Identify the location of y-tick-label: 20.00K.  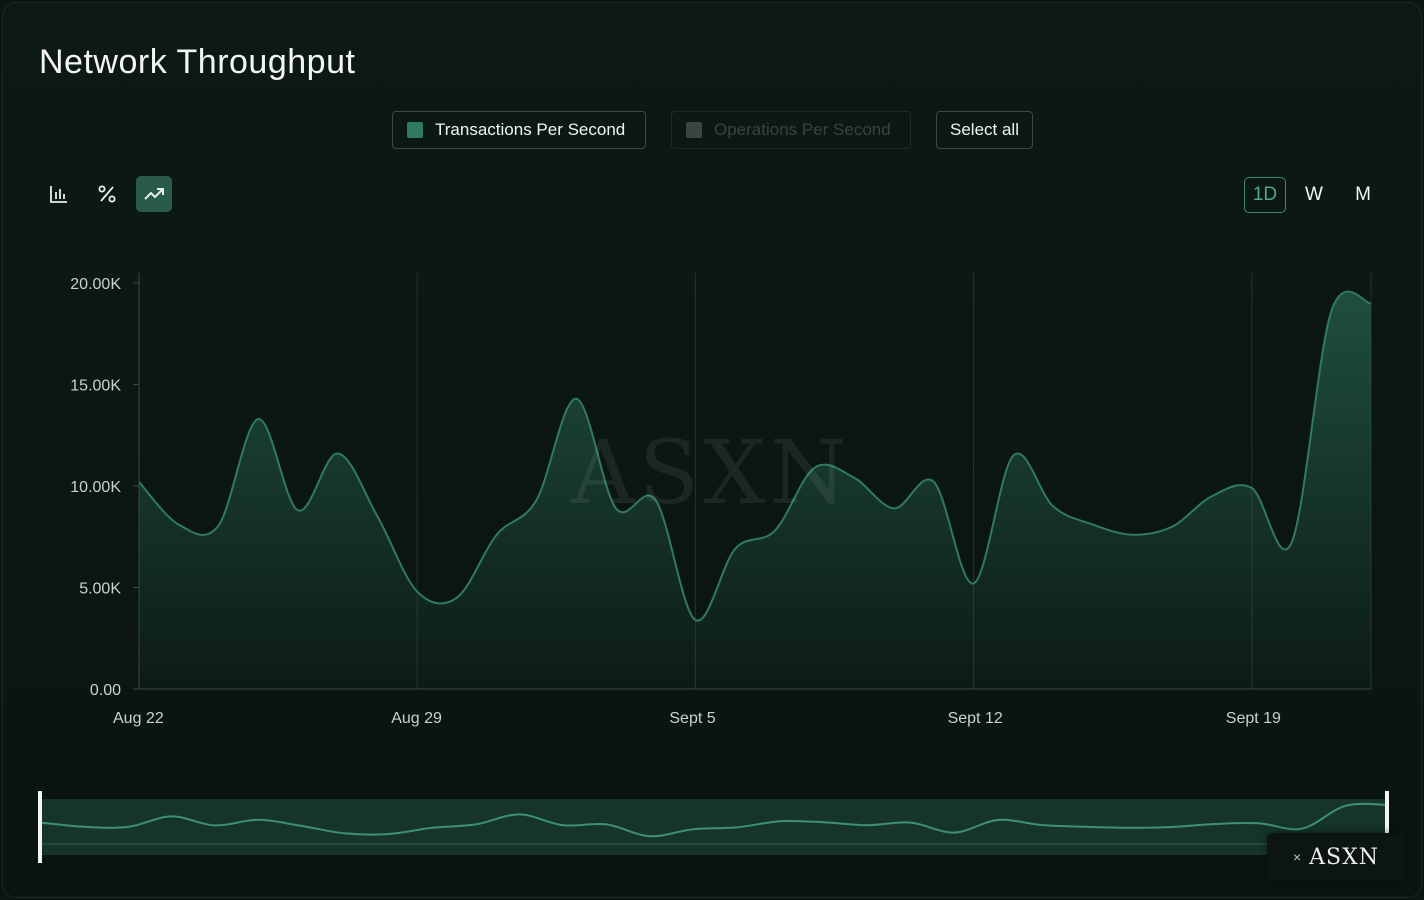
(95, 284).